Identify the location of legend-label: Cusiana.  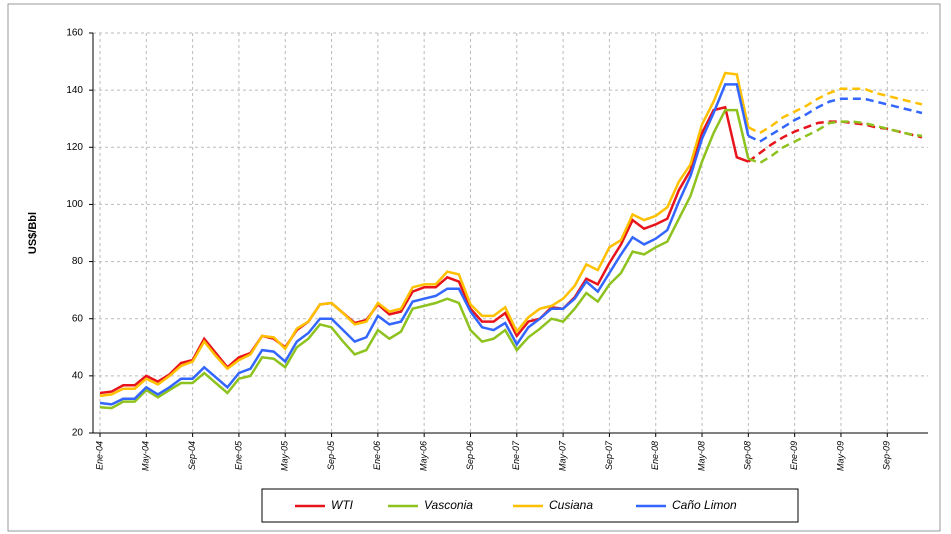
(571, 505).